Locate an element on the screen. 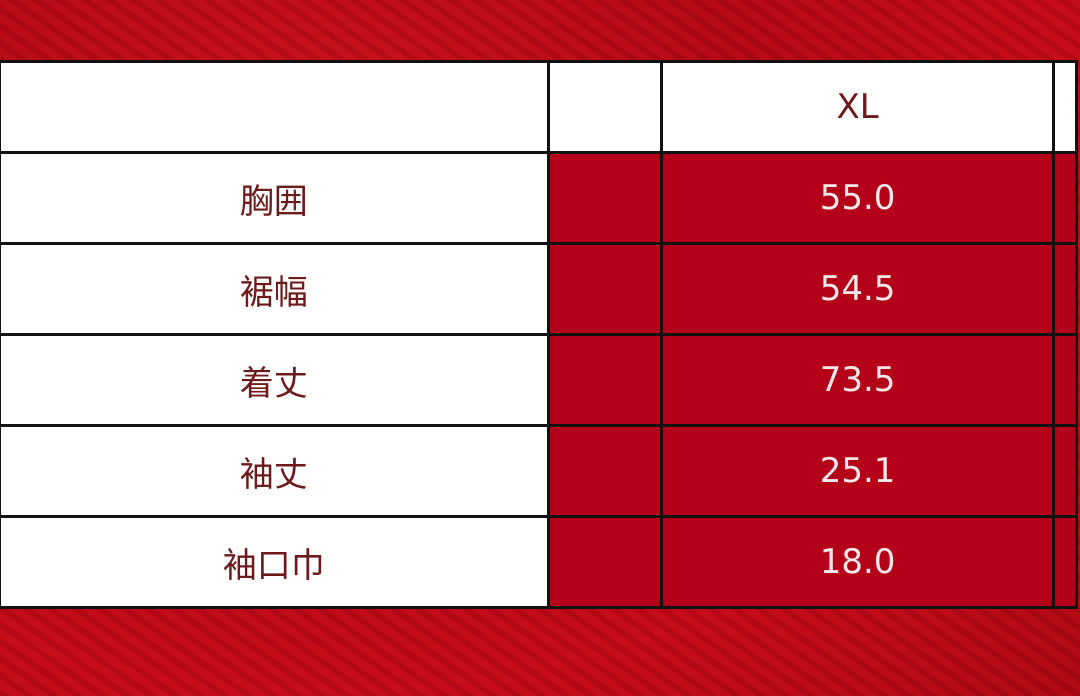  row-label: 着丈 is located at coordinates (275, 380).